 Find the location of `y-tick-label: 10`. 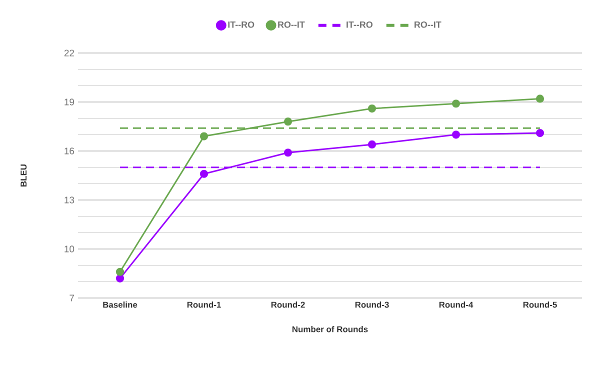

y-tick-label: 10 is located at coordinates (69, 249).